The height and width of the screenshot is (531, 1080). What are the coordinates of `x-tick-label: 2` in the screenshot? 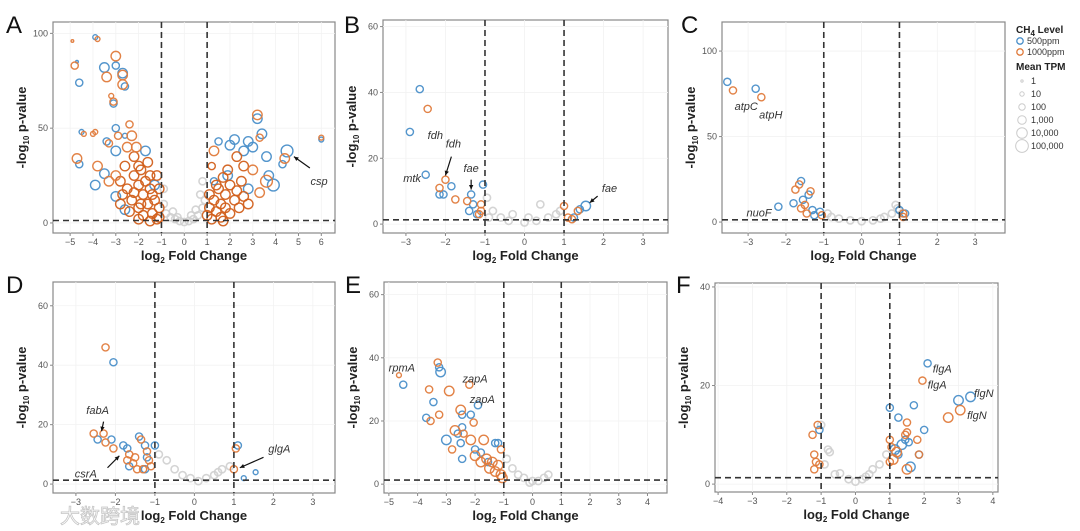 It's located at (589, 502).